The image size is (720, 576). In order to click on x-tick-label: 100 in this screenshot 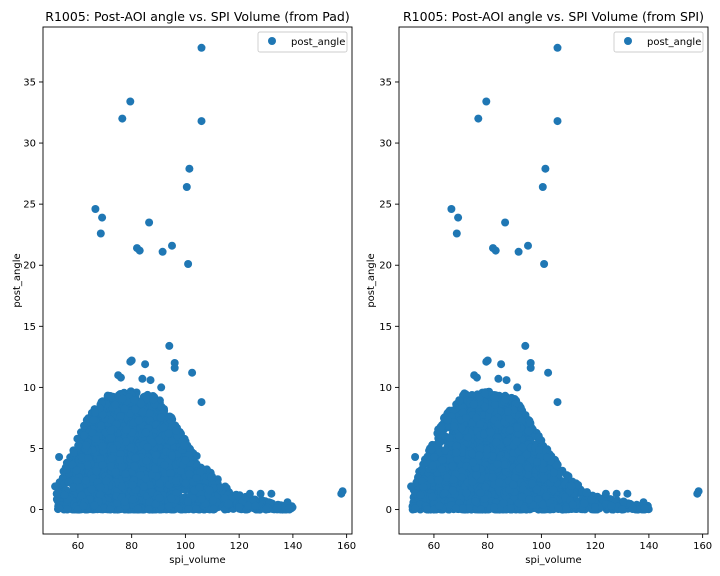, I will do `click(185, 546)`.